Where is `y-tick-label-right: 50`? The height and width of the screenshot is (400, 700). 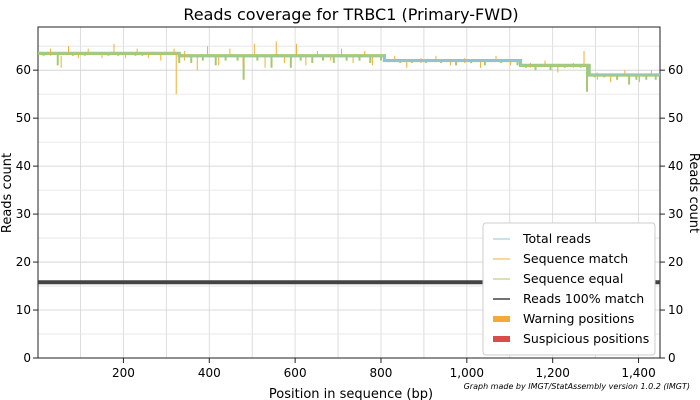 y-tick-label-right: 50 is located at coordinates (675, 118).